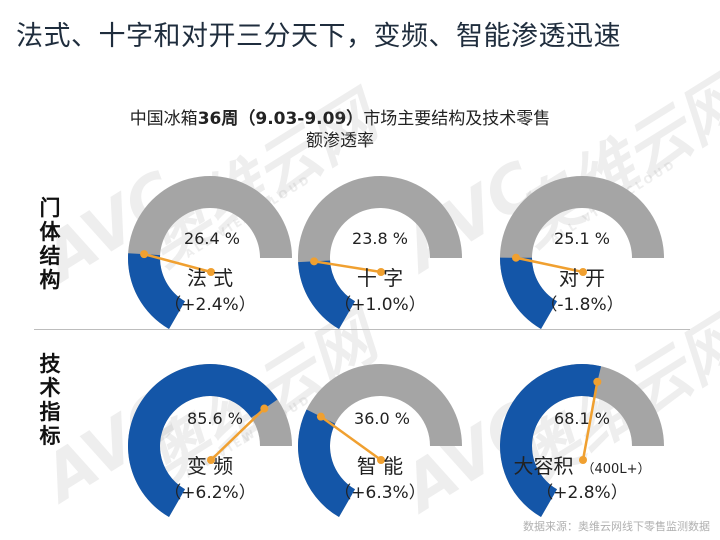 This screenshot has height=540, width=720. I want to click on gauge-category-text: 十 字, so click(380, 278).